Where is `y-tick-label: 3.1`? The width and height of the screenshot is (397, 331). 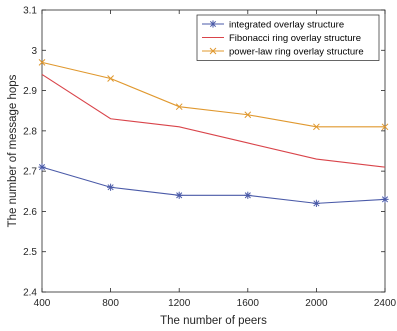 y-tick-label: 3.1 is located at coordinates (30, 11).